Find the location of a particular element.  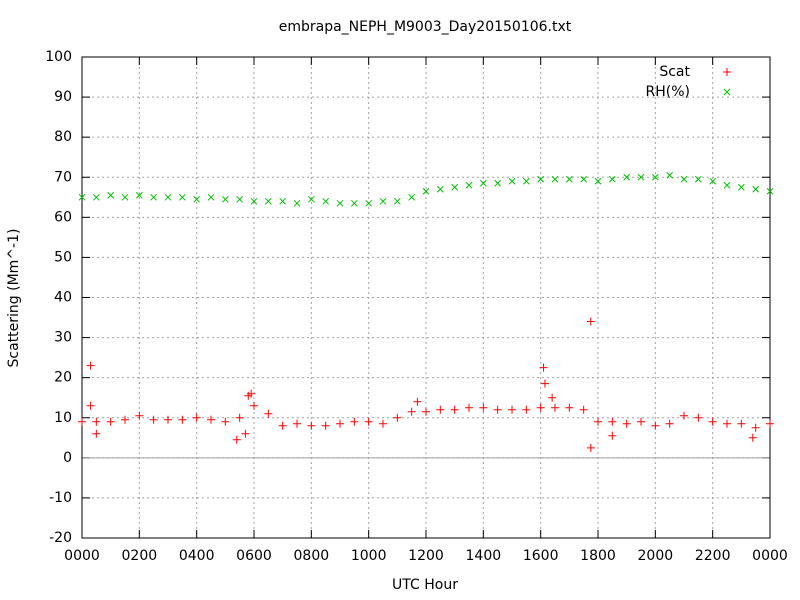

x-axis-label: UTC Hour is located at coordinates (425, 585).